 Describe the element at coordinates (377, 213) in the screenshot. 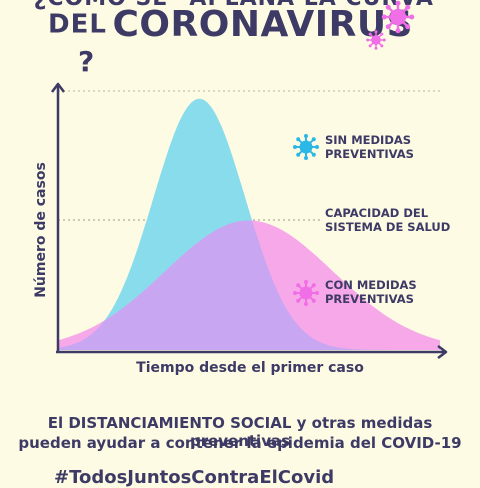

I see `capacity-label-line1: CAPACIDAD DEL` at that location.